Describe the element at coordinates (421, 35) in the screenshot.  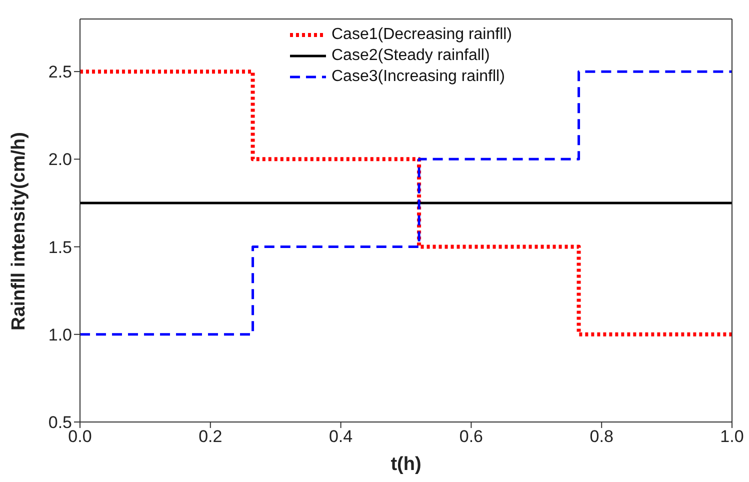
I see `legend-label: Case1(Decreasing rainfll)` at that location.